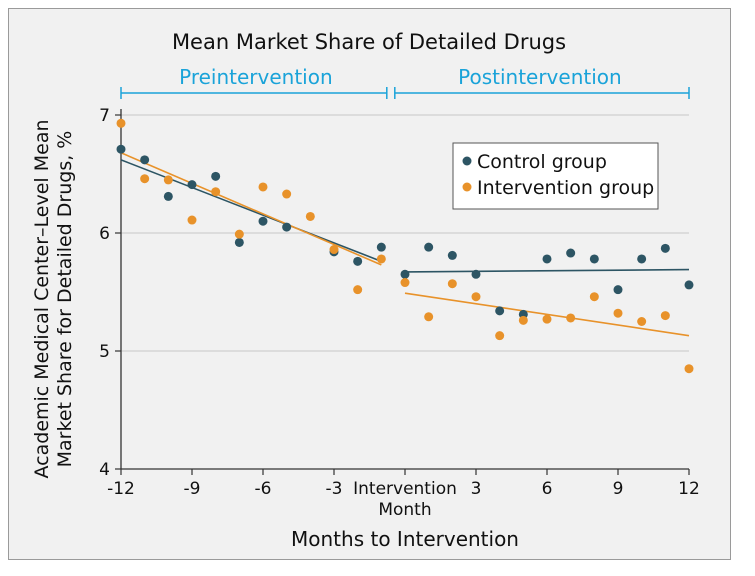  Describe the element at coordinates (42, 298) in the screenshot. I see `y-axis-label-line-1: Academic Medical Center–Level Mean` at that location.